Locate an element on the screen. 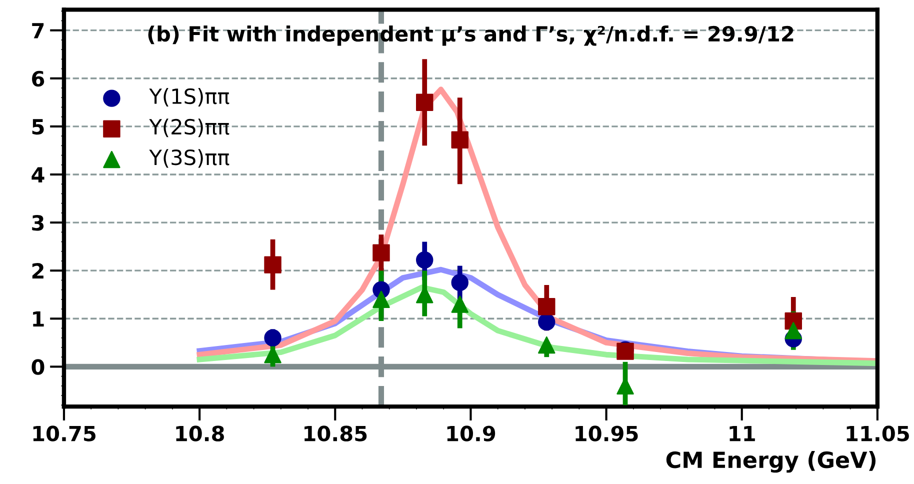 The width and height of the screenshot is (914, 484). x-tick-label: 10.8 is located at coordinates (200, 434).